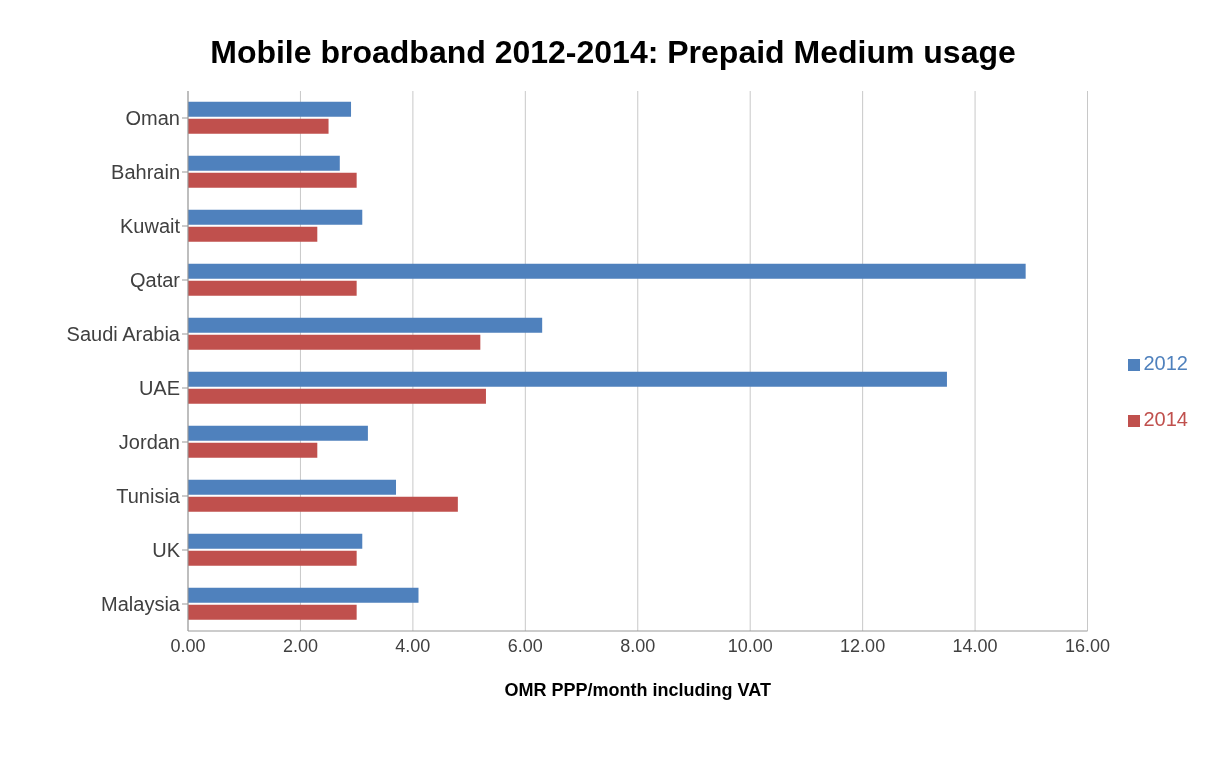 The height and width of the screenshot is (783, 1230). I want to click on y-tick-label: Jordan, so click(149, 442).